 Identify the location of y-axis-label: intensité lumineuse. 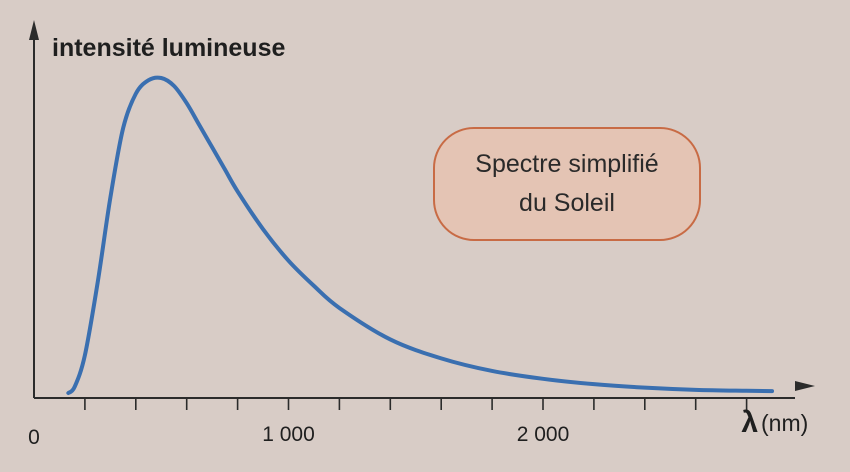
(168, 48).